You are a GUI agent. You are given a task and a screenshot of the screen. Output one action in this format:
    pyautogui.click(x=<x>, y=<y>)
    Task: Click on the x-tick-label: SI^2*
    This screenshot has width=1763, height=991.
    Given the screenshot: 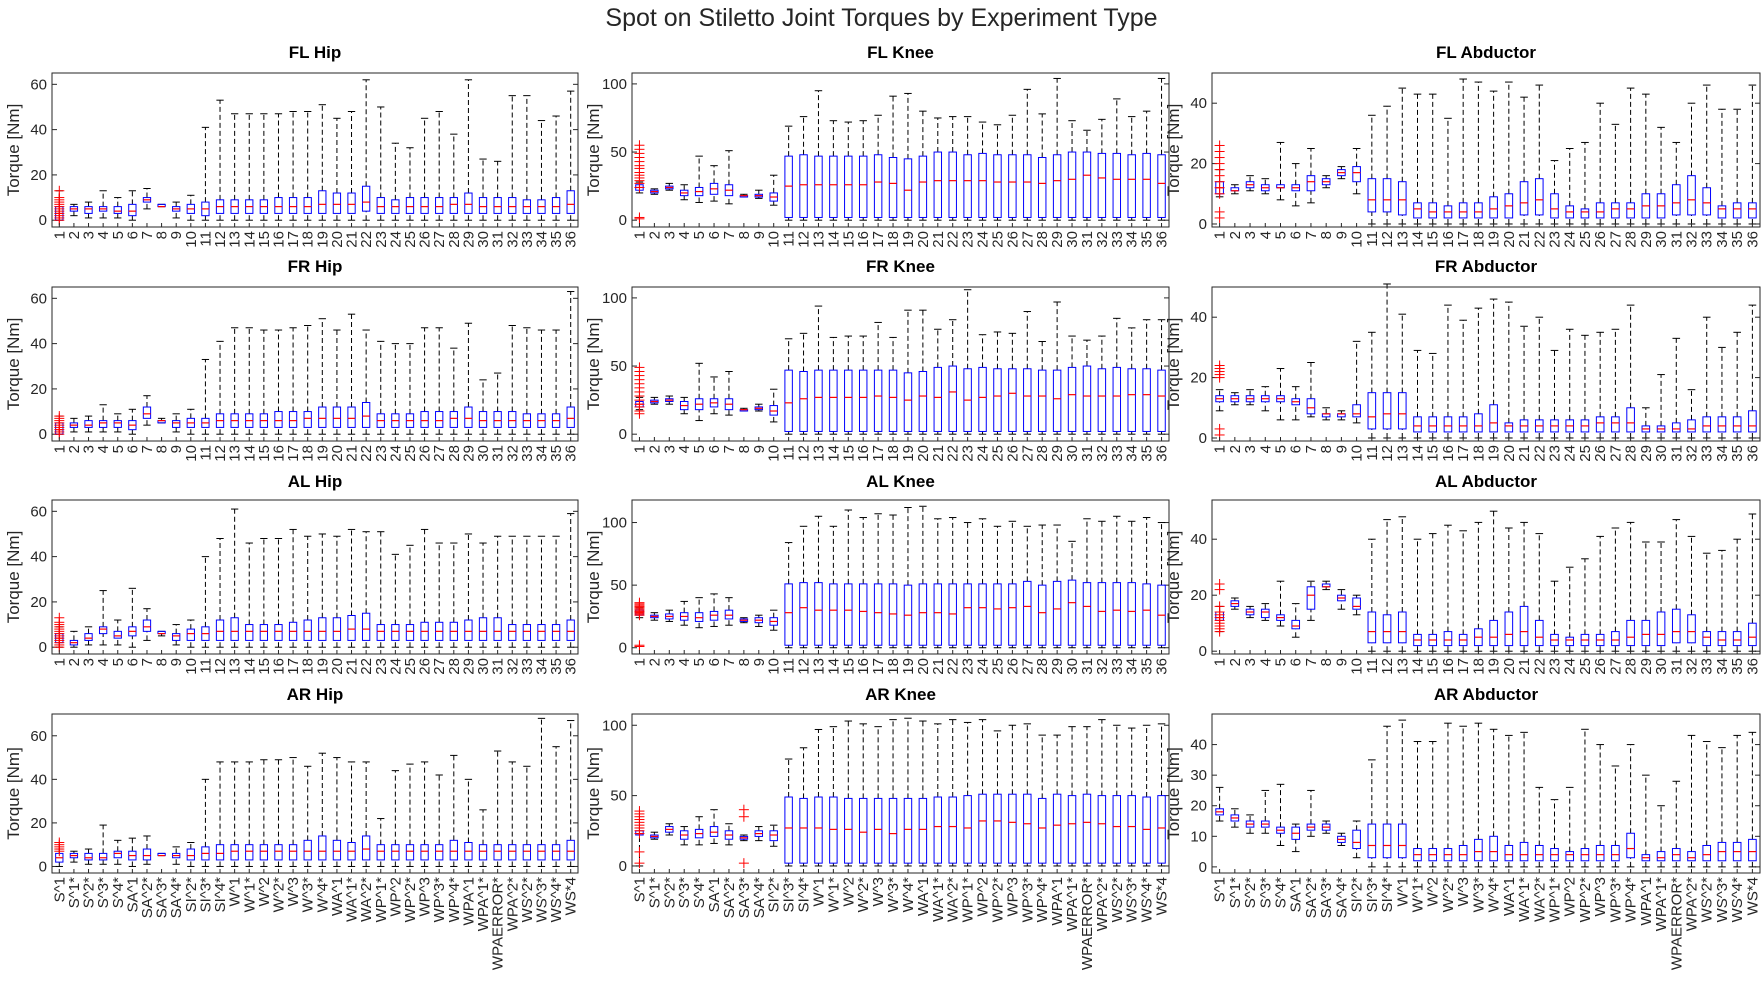 What is the action you would take?
    pyautogui.click(x=774, y=895)
    